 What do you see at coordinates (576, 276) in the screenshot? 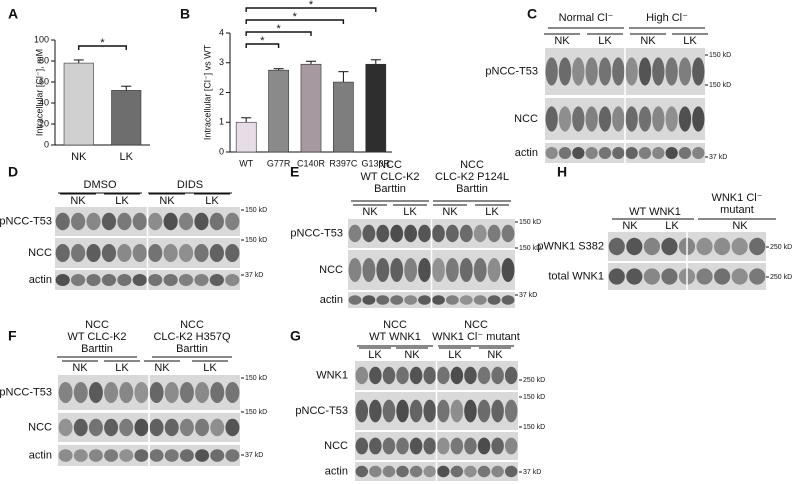
I see `row-label: total WNK1` at bounding box center [576, 276].